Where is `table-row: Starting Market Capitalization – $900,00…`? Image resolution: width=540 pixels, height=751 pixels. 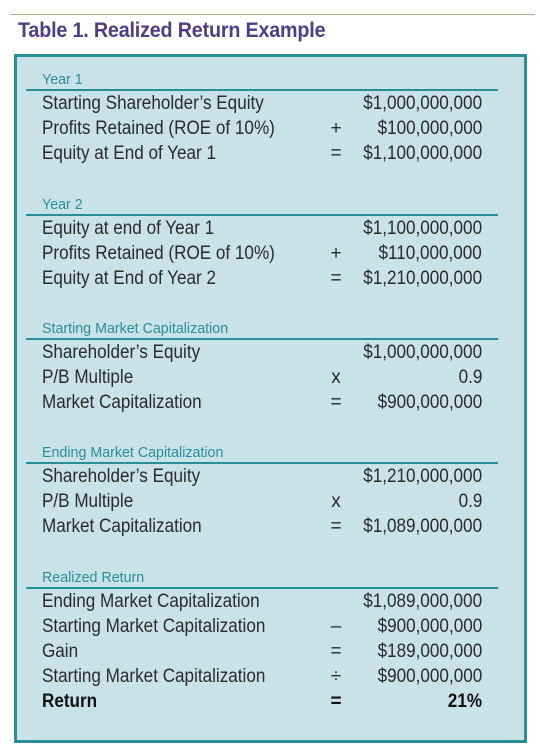 table-row: Starting Market Capitalization – $900,00… is located at coordinates (262, 626).